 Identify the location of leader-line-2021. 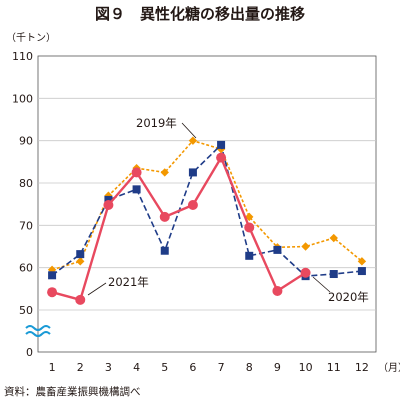
(97, 289).